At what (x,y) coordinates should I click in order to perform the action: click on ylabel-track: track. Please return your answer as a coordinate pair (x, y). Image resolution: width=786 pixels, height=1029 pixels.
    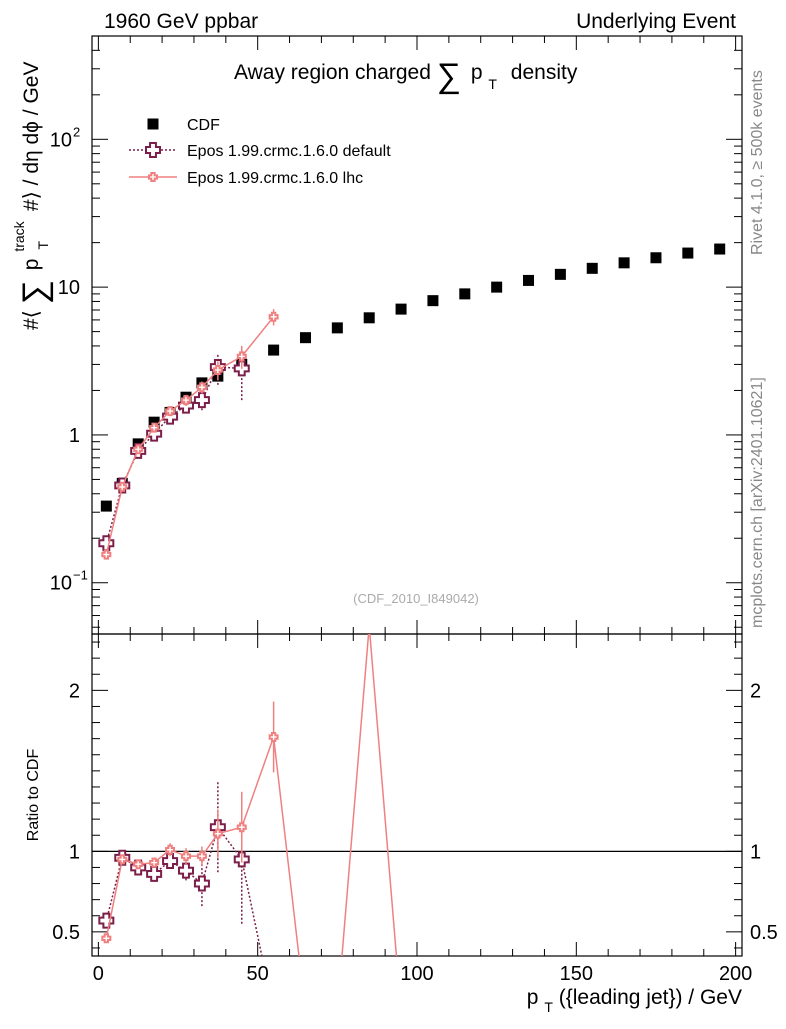
    Looking at the image, I should click on (19, 235).